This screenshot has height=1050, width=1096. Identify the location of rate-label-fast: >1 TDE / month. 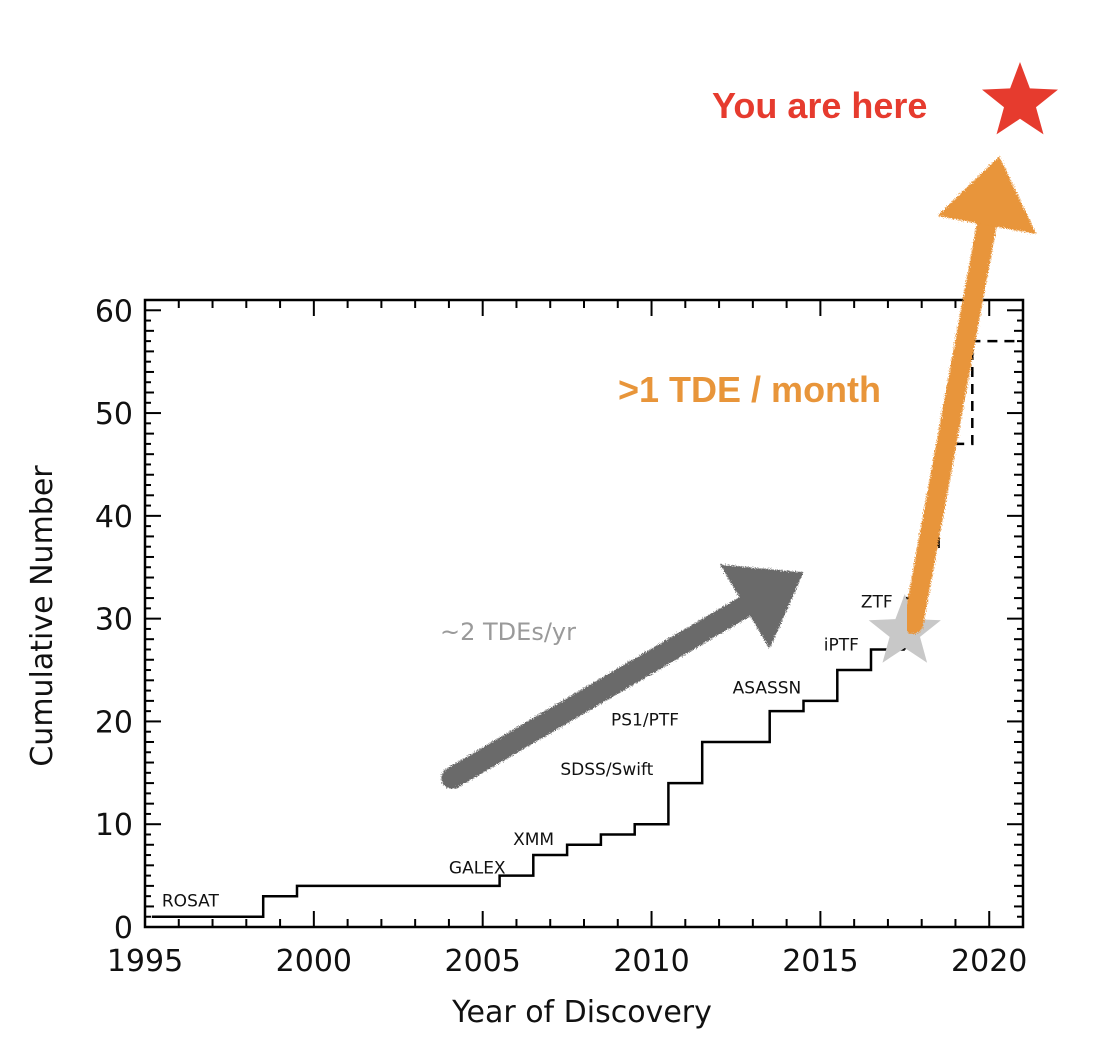
(749, 389).